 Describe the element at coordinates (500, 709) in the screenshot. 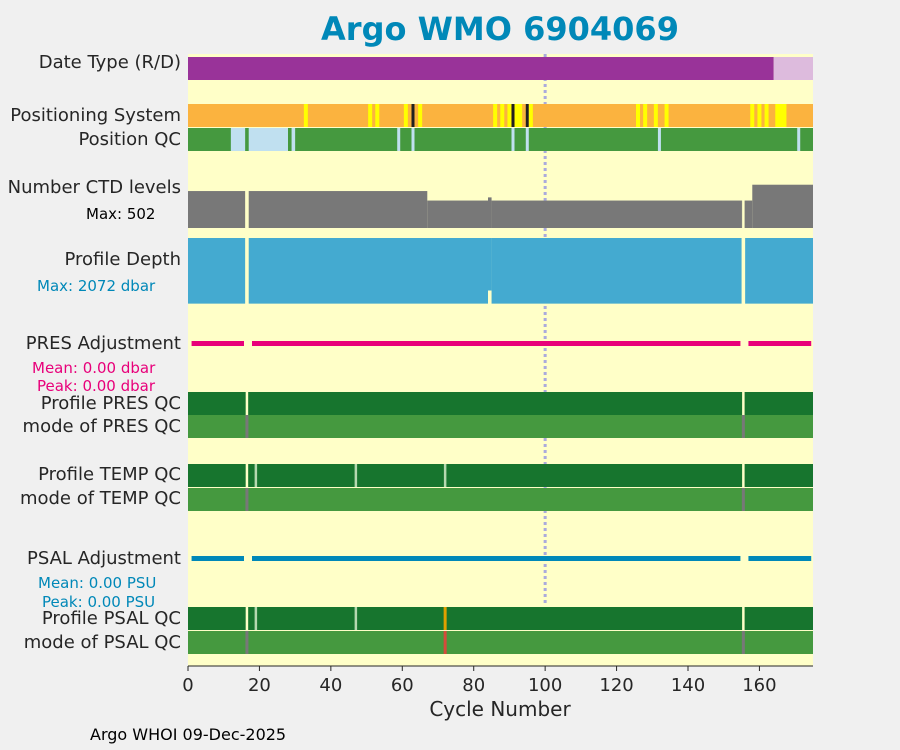

I see `x-axis-label: Cycle Number` at that location.